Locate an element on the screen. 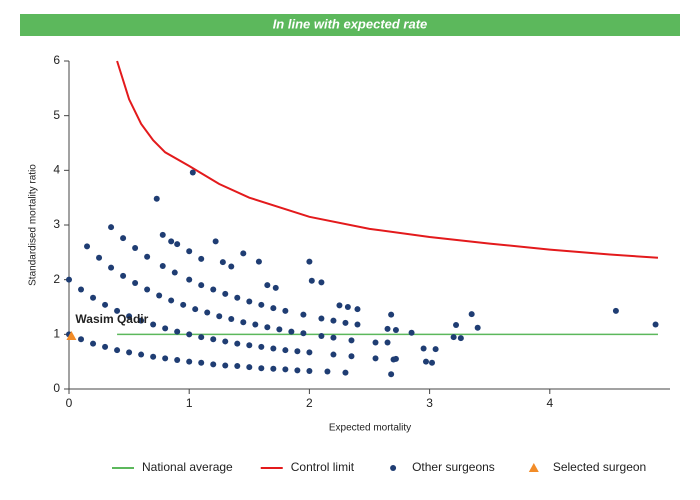  x-axis-title: Expected mortality is located at coordinates (370, 428).